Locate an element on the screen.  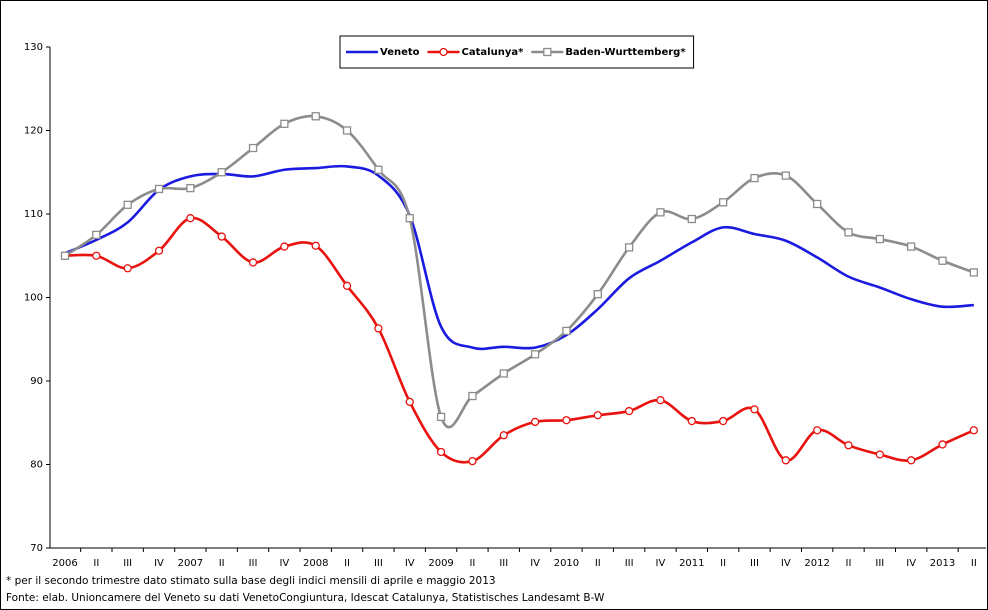
y-tick-label: 90 is located at coordinates (36, 381).